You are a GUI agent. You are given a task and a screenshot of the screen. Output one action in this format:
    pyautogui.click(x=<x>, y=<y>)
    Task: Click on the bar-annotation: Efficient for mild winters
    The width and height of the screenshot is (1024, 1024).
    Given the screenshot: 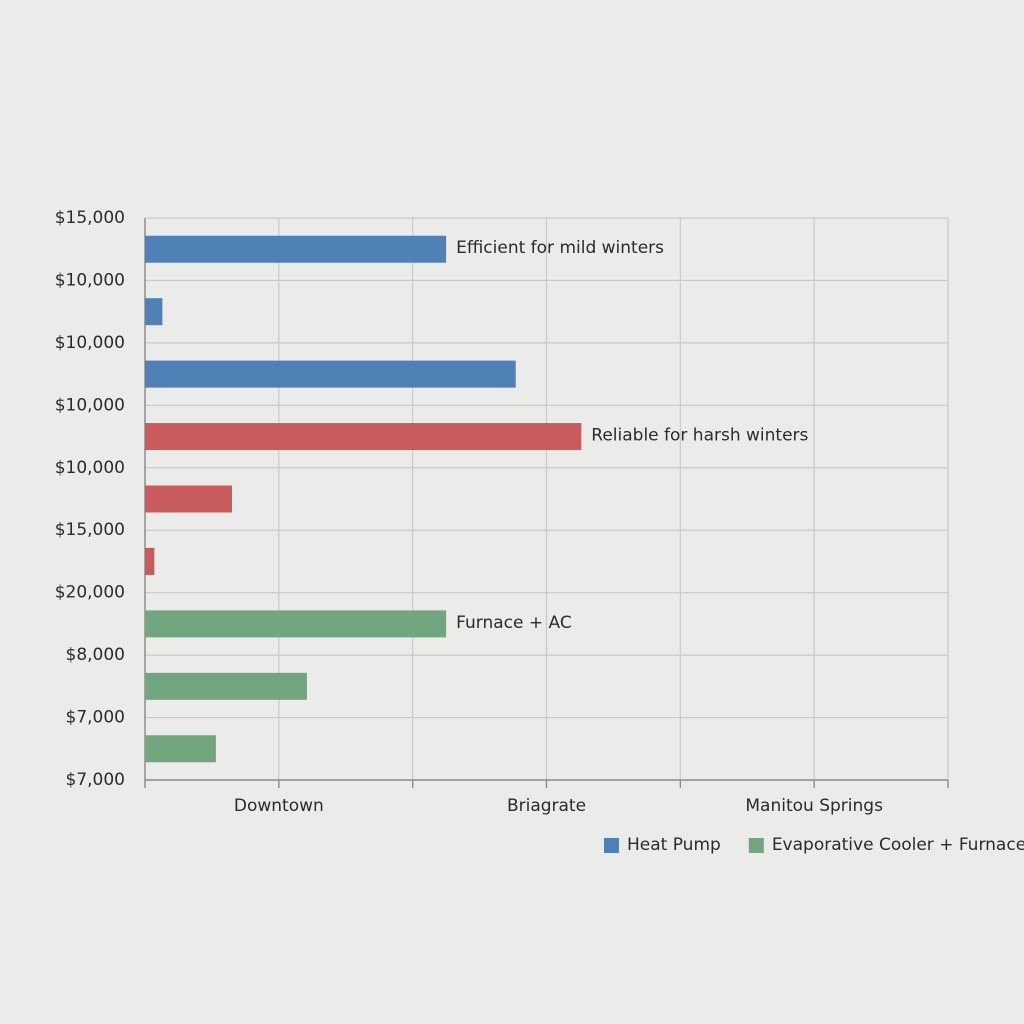 What is the action you would take?
    pyautogui.click(x=560, y=248)
    